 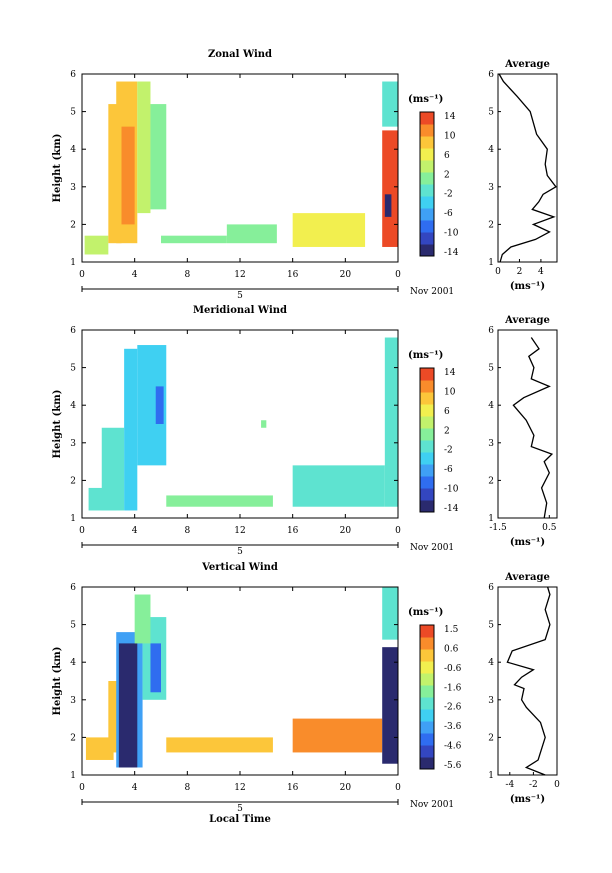 I want to click on average-x-tick-label: 0, so click(x=498, y=272).